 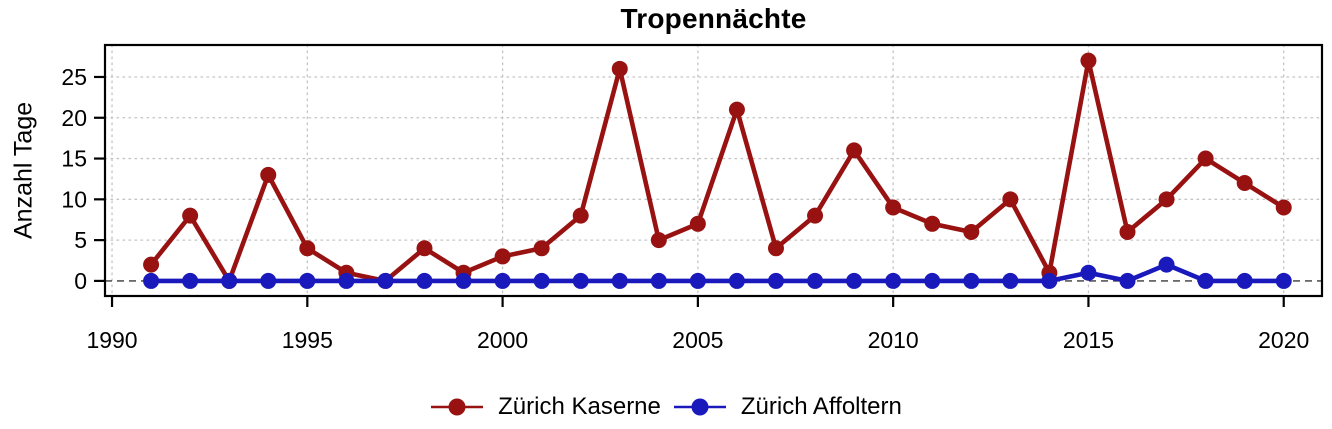 I want to click on legend-item-kaserne: Zürich Kaserne, so click(x=545, y=407).